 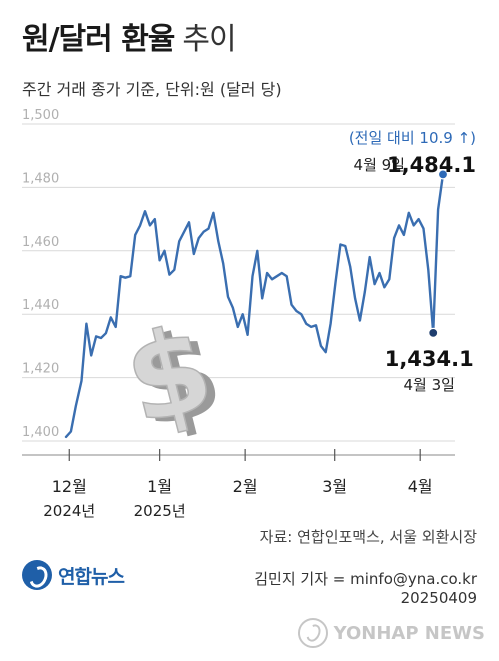 What do you see at coordinates (91, 576) in the screenshot?
I see `logo-text: 연합뉴스` at bounding box center [91, 576].